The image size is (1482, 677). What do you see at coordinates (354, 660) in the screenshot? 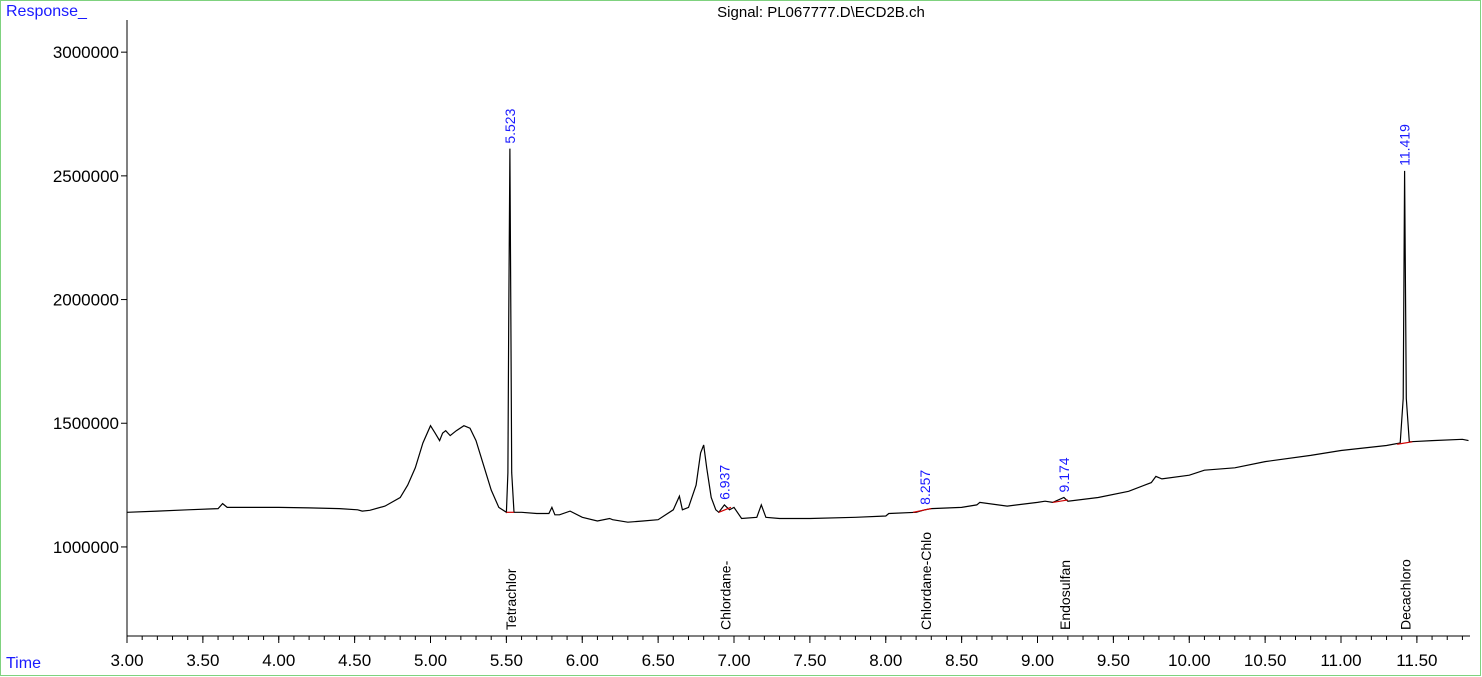
I see `x-tick-label: 4.50` at bounding box center [354, 660].